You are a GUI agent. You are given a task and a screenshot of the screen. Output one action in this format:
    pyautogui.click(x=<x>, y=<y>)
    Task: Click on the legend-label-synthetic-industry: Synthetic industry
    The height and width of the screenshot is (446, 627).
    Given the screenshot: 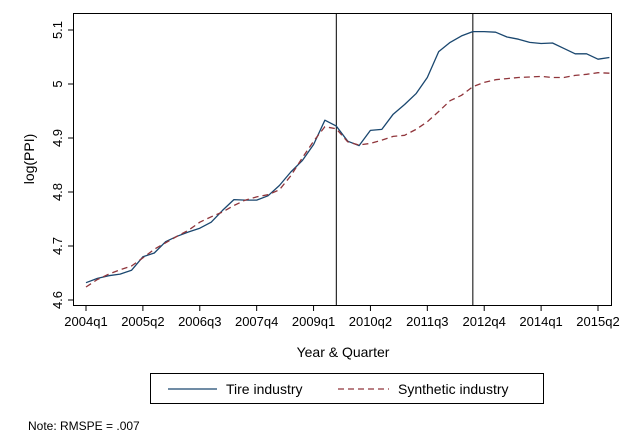 What is the action you would take?
    pyautogui.click(x=453, y=389)
    